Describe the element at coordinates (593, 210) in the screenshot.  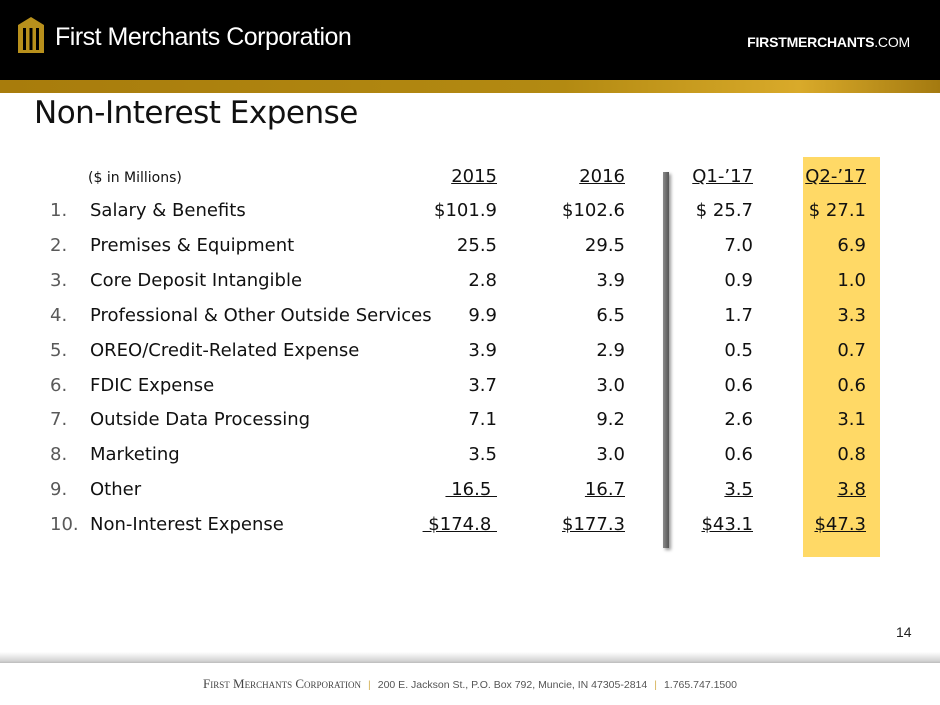
I see `cell-value: $102.6` at that location.